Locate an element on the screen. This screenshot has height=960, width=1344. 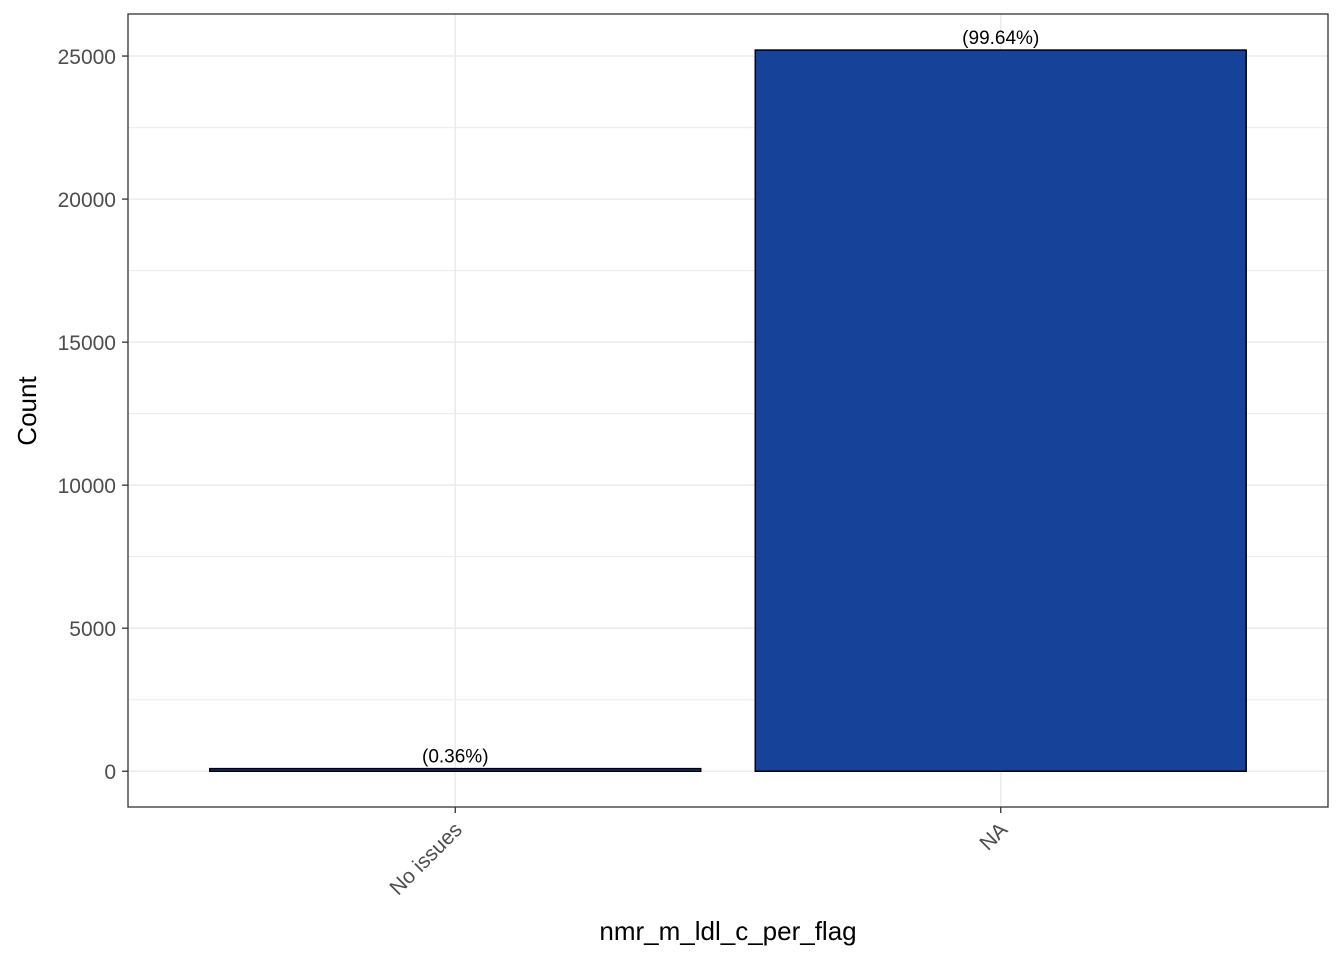
x-tick-label: No issues is located at coordinates (425, 858).